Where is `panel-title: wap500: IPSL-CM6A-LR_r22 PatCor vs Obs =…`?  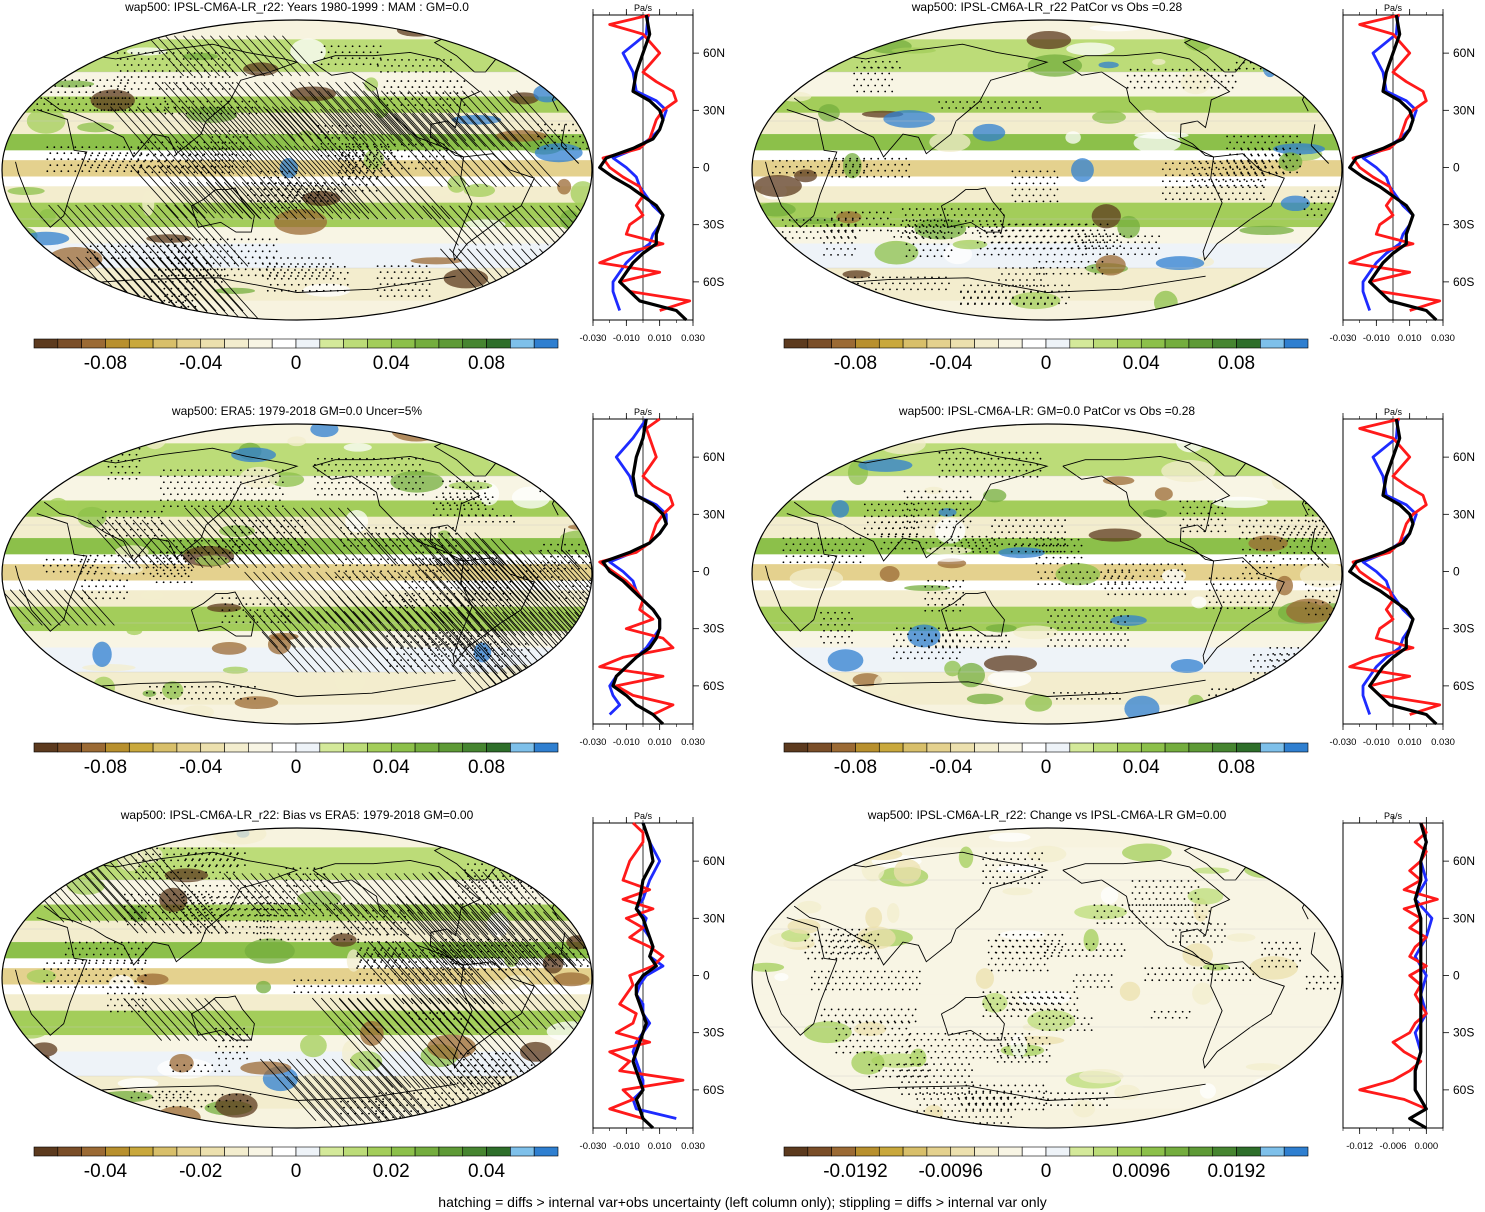 panel-title: wap500: IPSL-CM6A-LR_r22 PatCor vs Obs =… is located at coordinates (1047, 7).